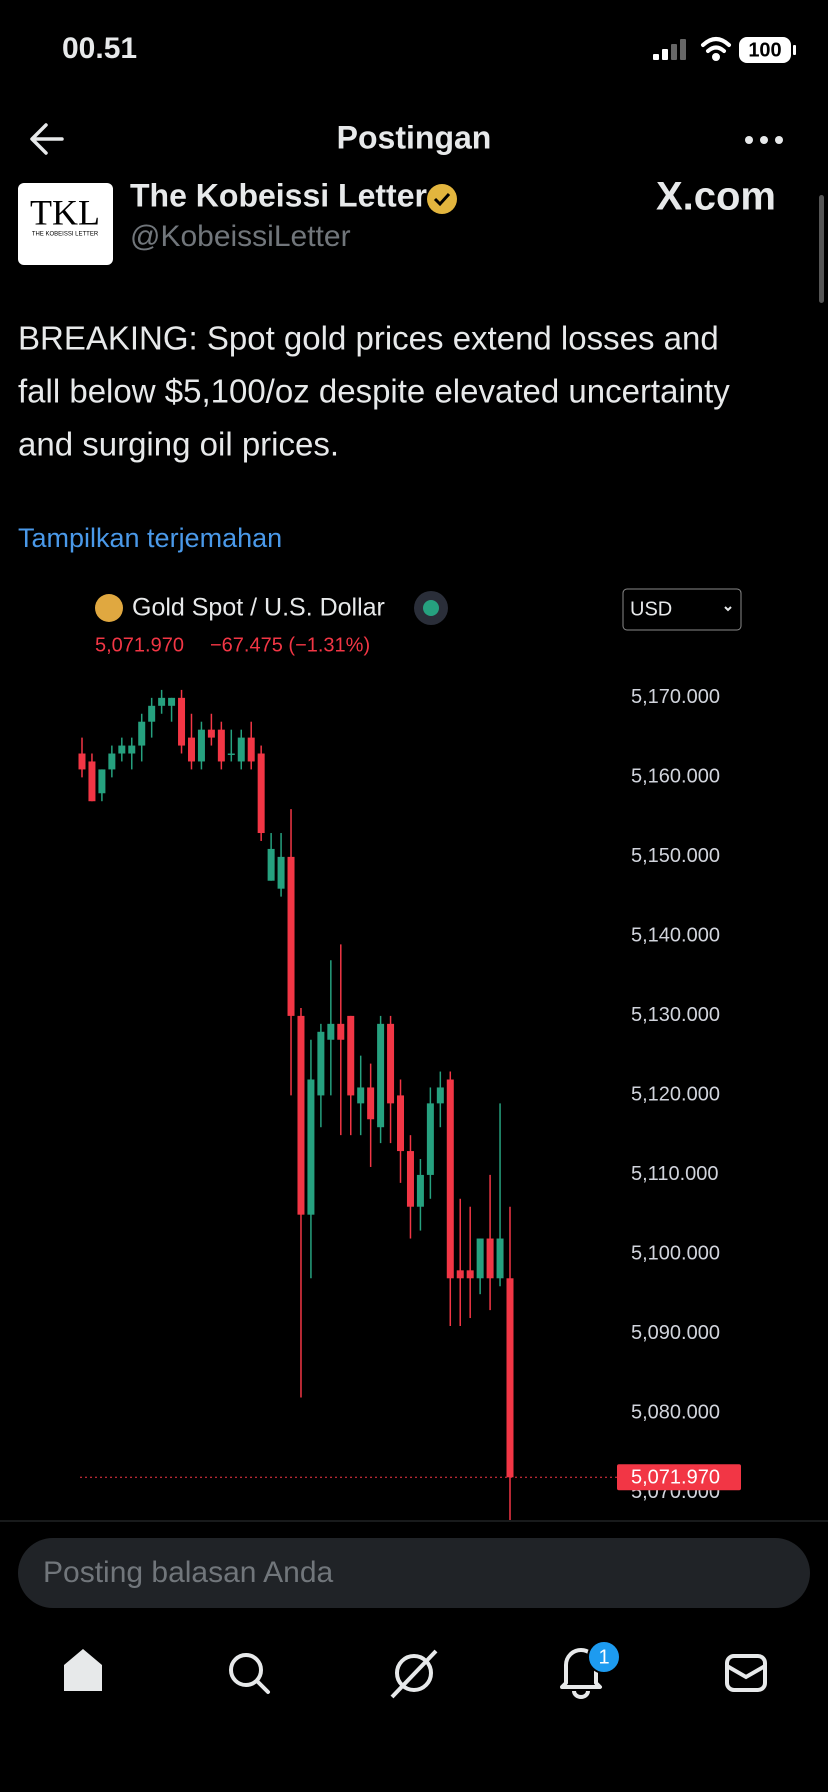 The image size is (828, 1792). What do you see at coordinates (675, 1254) in the screenshot?
I see `y-tick-label: 5,100.000` at bounding box center [675, 1254].